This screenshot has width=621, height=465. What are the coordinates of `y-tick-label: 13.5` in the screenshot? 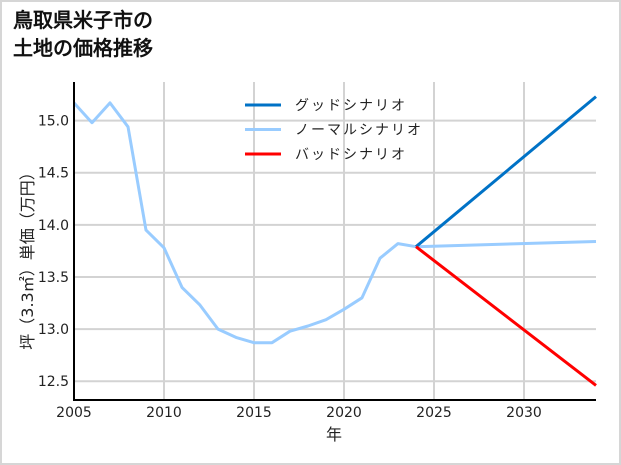 It's located at (53, 278).